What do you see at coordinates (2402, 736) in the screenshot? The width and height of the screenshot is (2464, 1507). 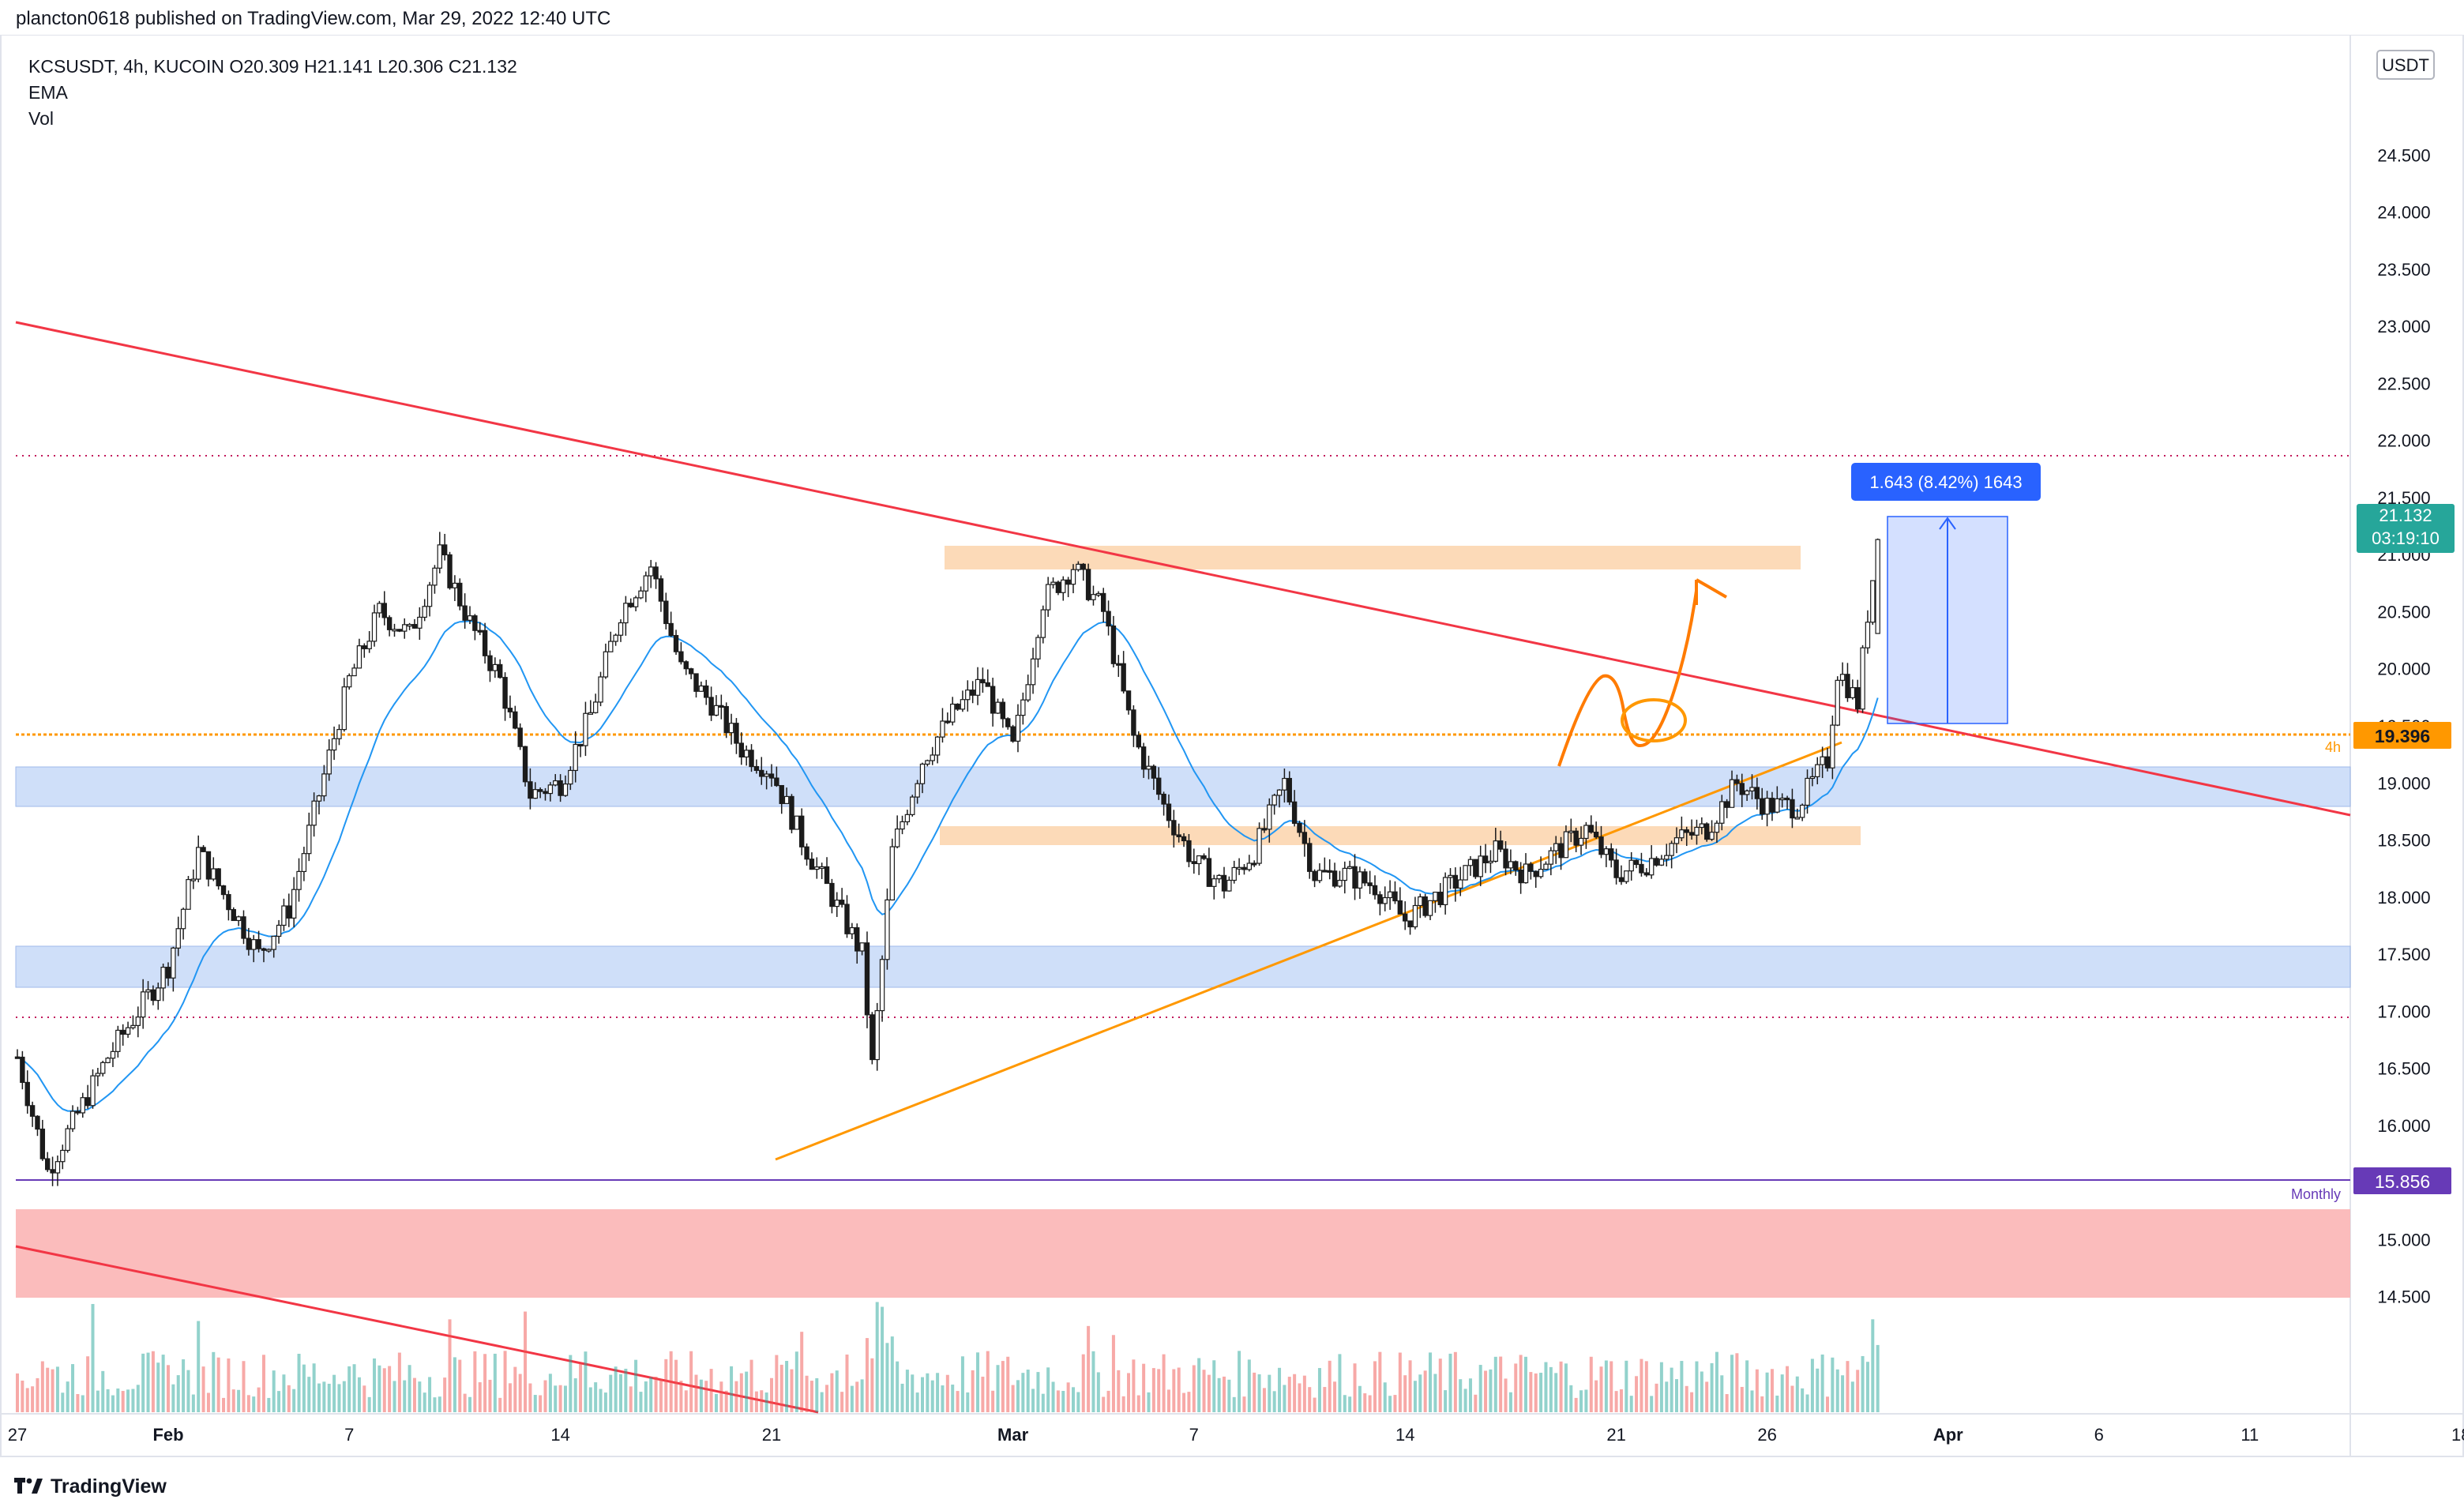 I see `level-4h-badge: 19.396` at bounding box center [2402, 736].